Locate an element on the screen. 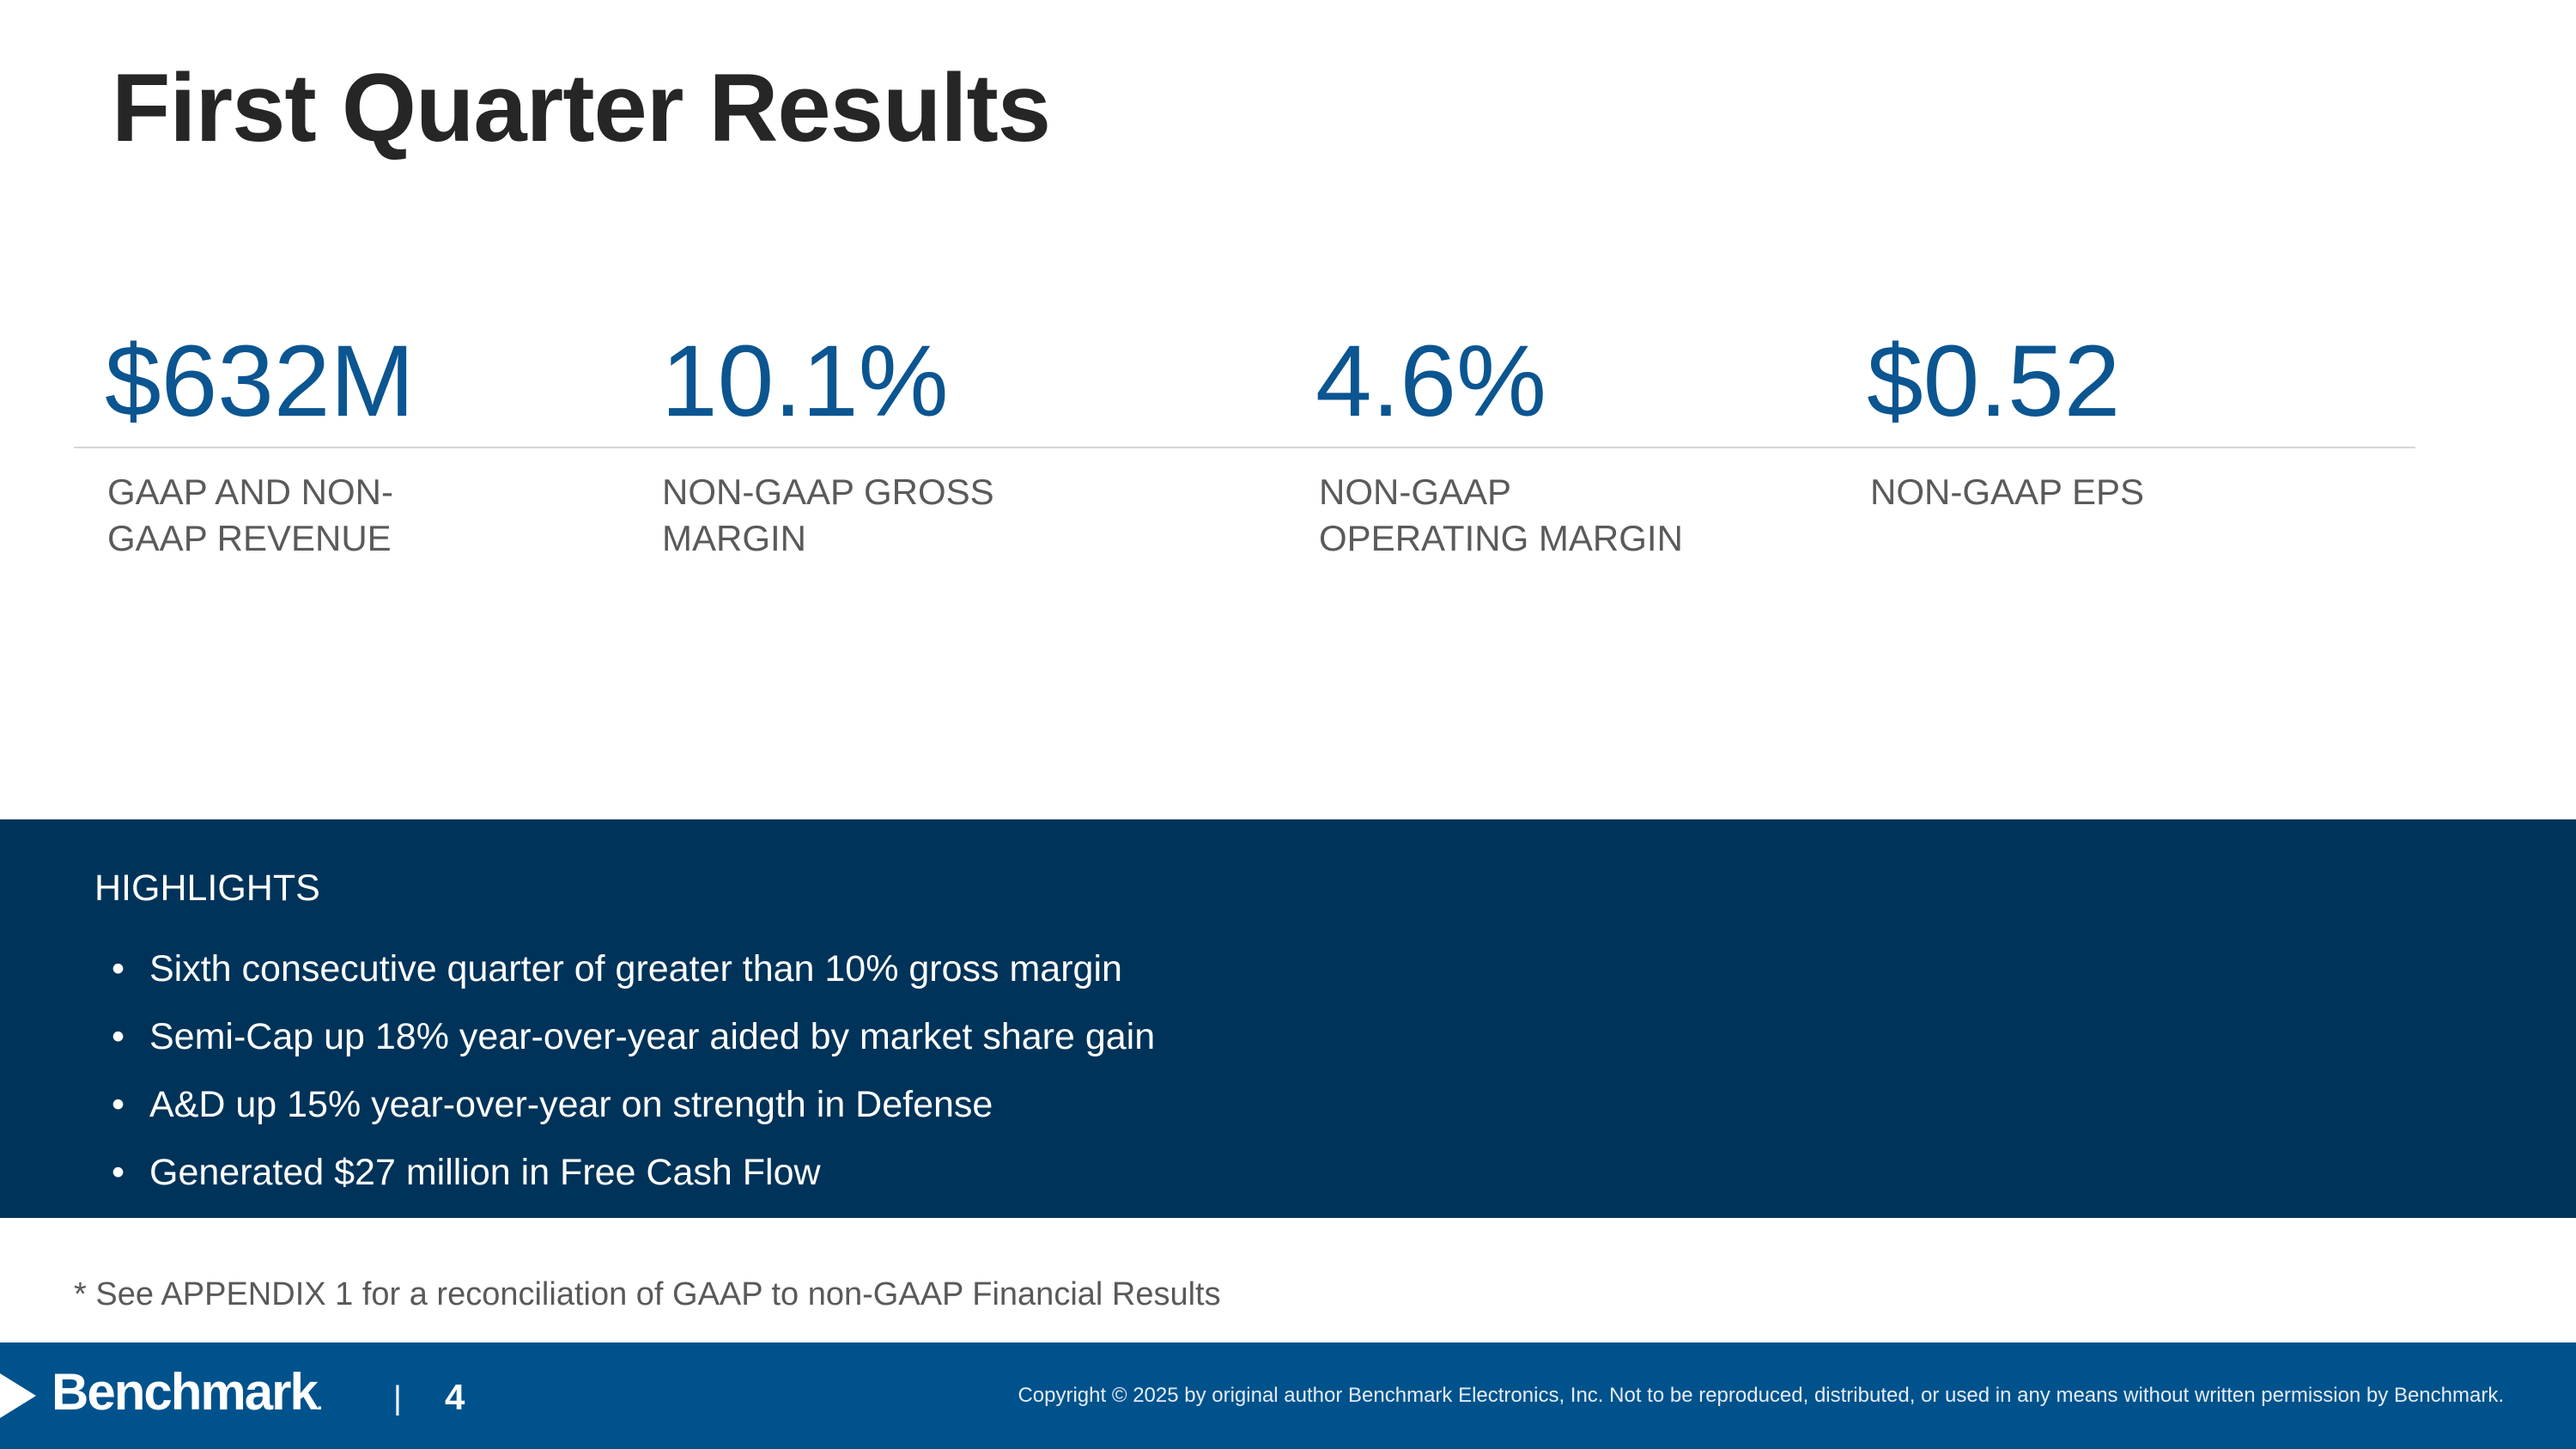 This screenshot has height=1449, width=2576. kpi-value-revenue: $632M is located at coordinates (260, 381).